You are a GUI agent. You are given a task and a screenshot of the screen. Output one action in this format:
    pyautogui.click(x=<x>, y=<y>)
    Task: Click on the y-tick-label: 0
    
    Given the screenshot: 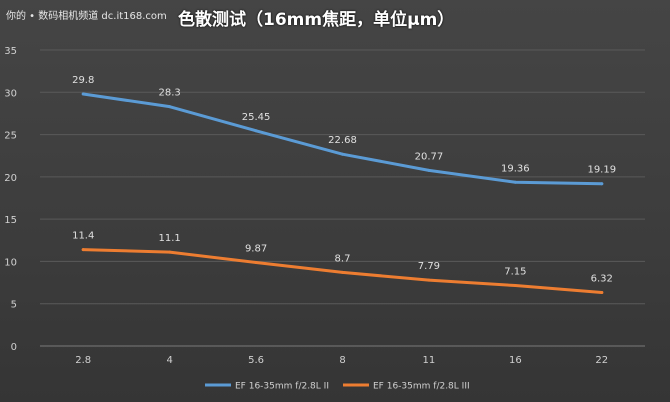 What is the action you would take?
    pyautogui.click(x=14, y=347)
    